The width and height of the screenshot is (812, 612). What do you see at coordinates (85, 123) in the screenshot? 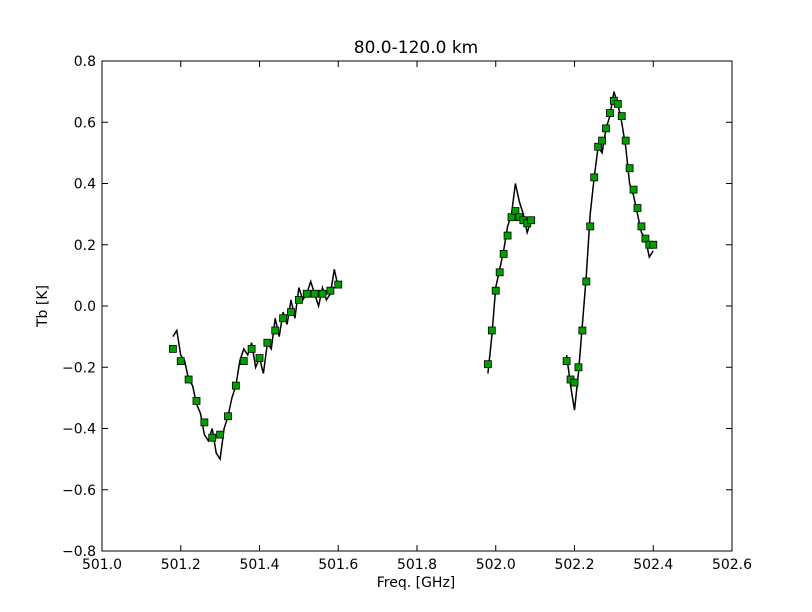
I see `y-tick-label: 0.6` at bounding box center [85, 123].